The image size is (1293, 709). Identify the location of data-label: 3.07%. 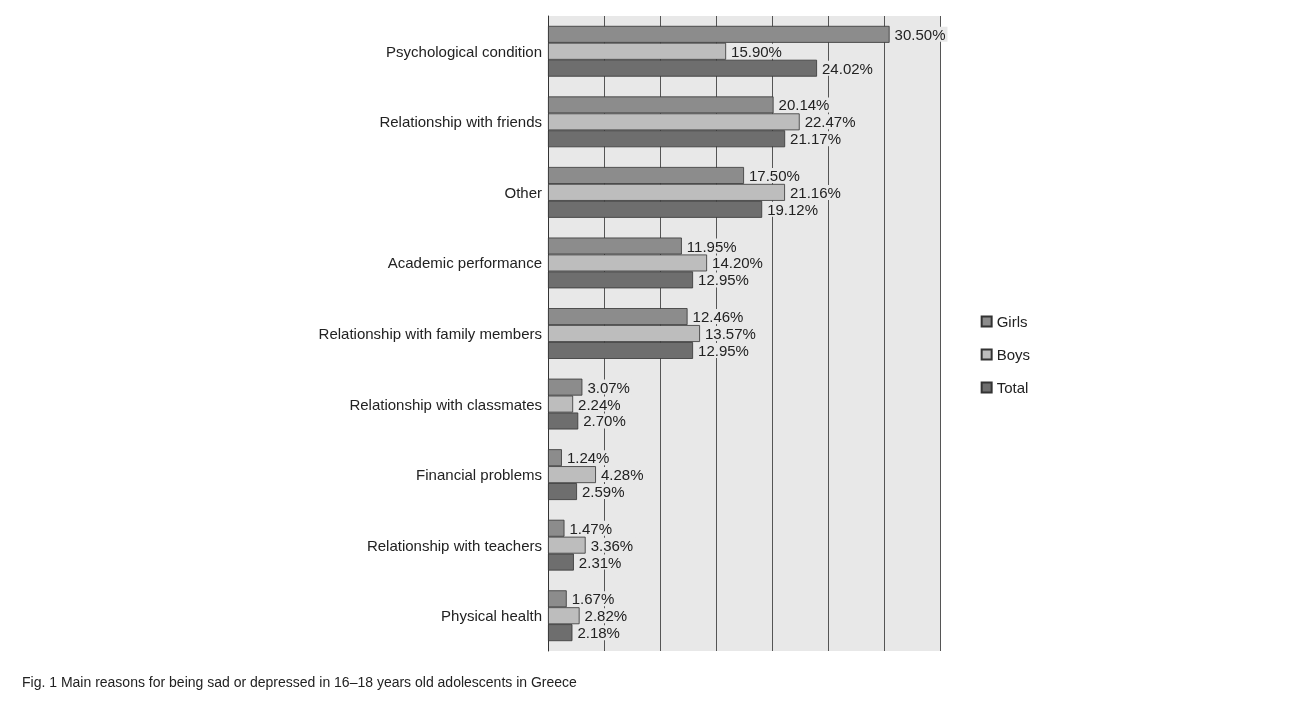
(608, 387).